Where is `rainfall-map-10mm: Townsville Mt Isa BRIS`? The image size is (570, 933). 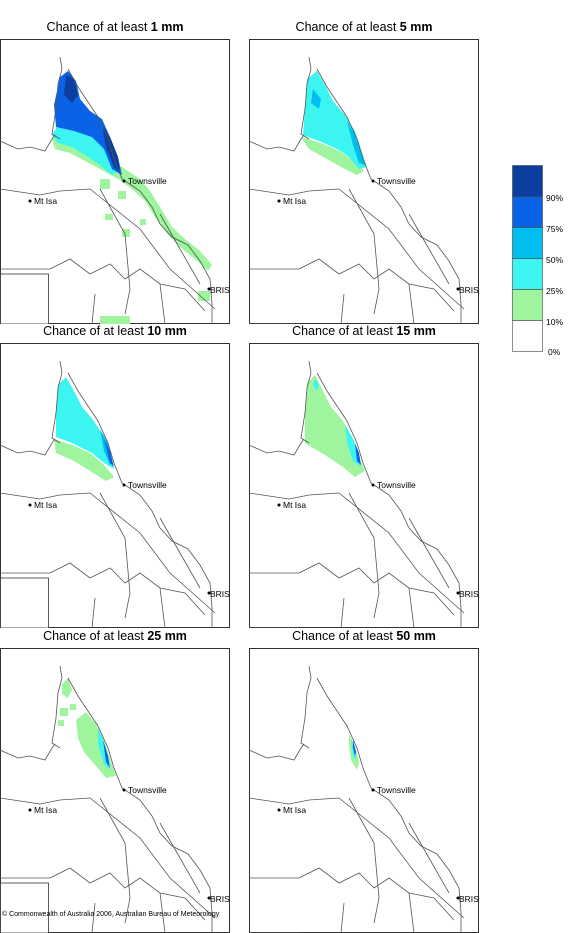
rainfall-map-10mm: Townsville Mt Isa BRIS is located at coordinates (115, 485).